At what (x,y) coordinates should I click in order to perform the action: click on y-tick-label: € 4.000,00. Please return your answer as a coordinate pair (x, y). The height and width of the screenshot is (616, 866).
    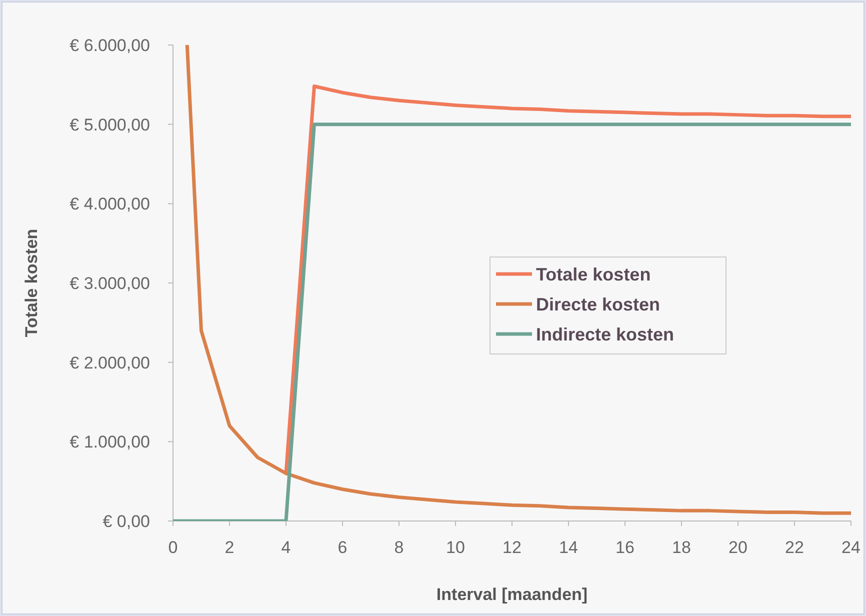
    Looking at the image, I should click on (110, 204).